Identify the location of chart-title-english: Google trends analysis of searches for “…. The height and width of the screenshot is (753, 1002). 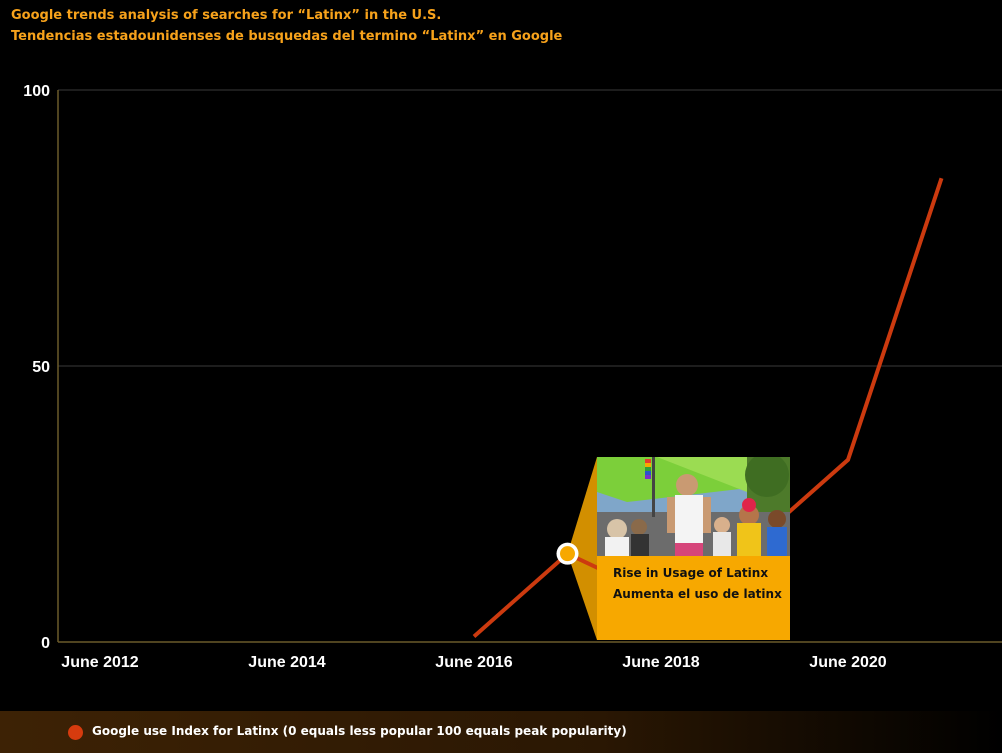
(226, 15).